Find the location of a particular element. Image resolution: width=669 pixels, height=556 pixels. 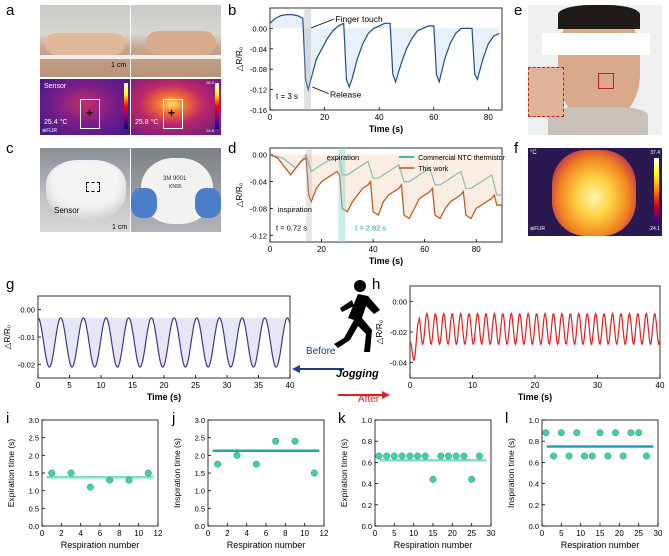

annotation-arrow is located at coordinates (322, 23).